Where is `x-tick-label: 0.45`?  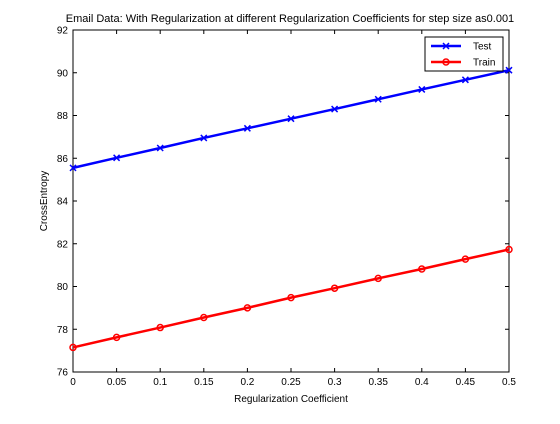 x-tick-label: 0.45 is located at coordinates (466, 382).